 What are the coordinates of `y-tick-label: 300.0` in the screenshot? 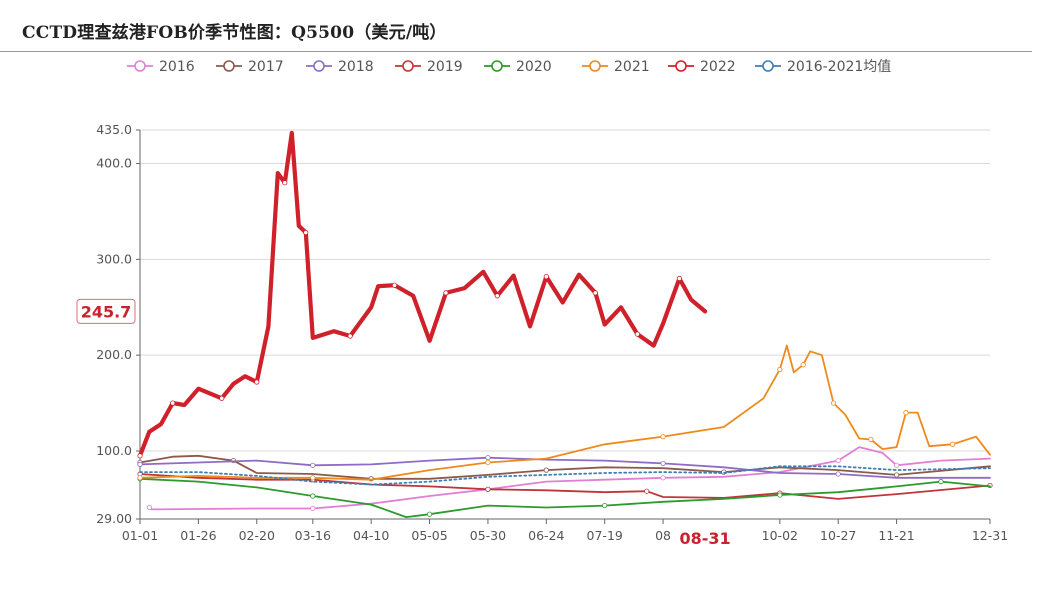 It's located at (114, 258).